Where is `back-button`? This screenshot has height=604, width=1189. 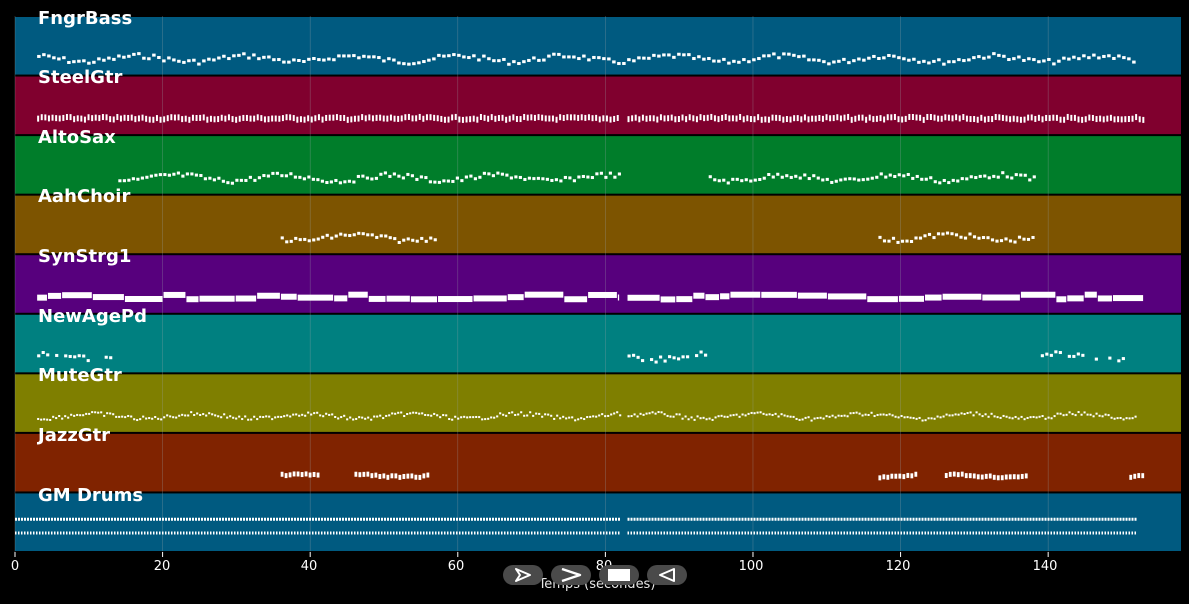
back-button is located at coordinates (667, 575).